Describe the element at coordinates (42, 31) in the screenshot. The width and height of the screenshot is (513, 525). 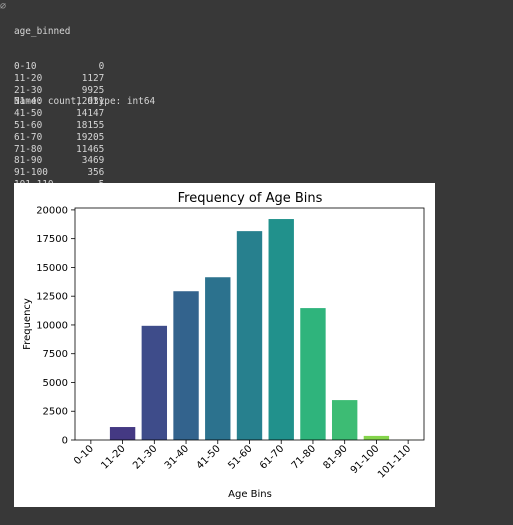
I see `series-name: age_binned` at that location.